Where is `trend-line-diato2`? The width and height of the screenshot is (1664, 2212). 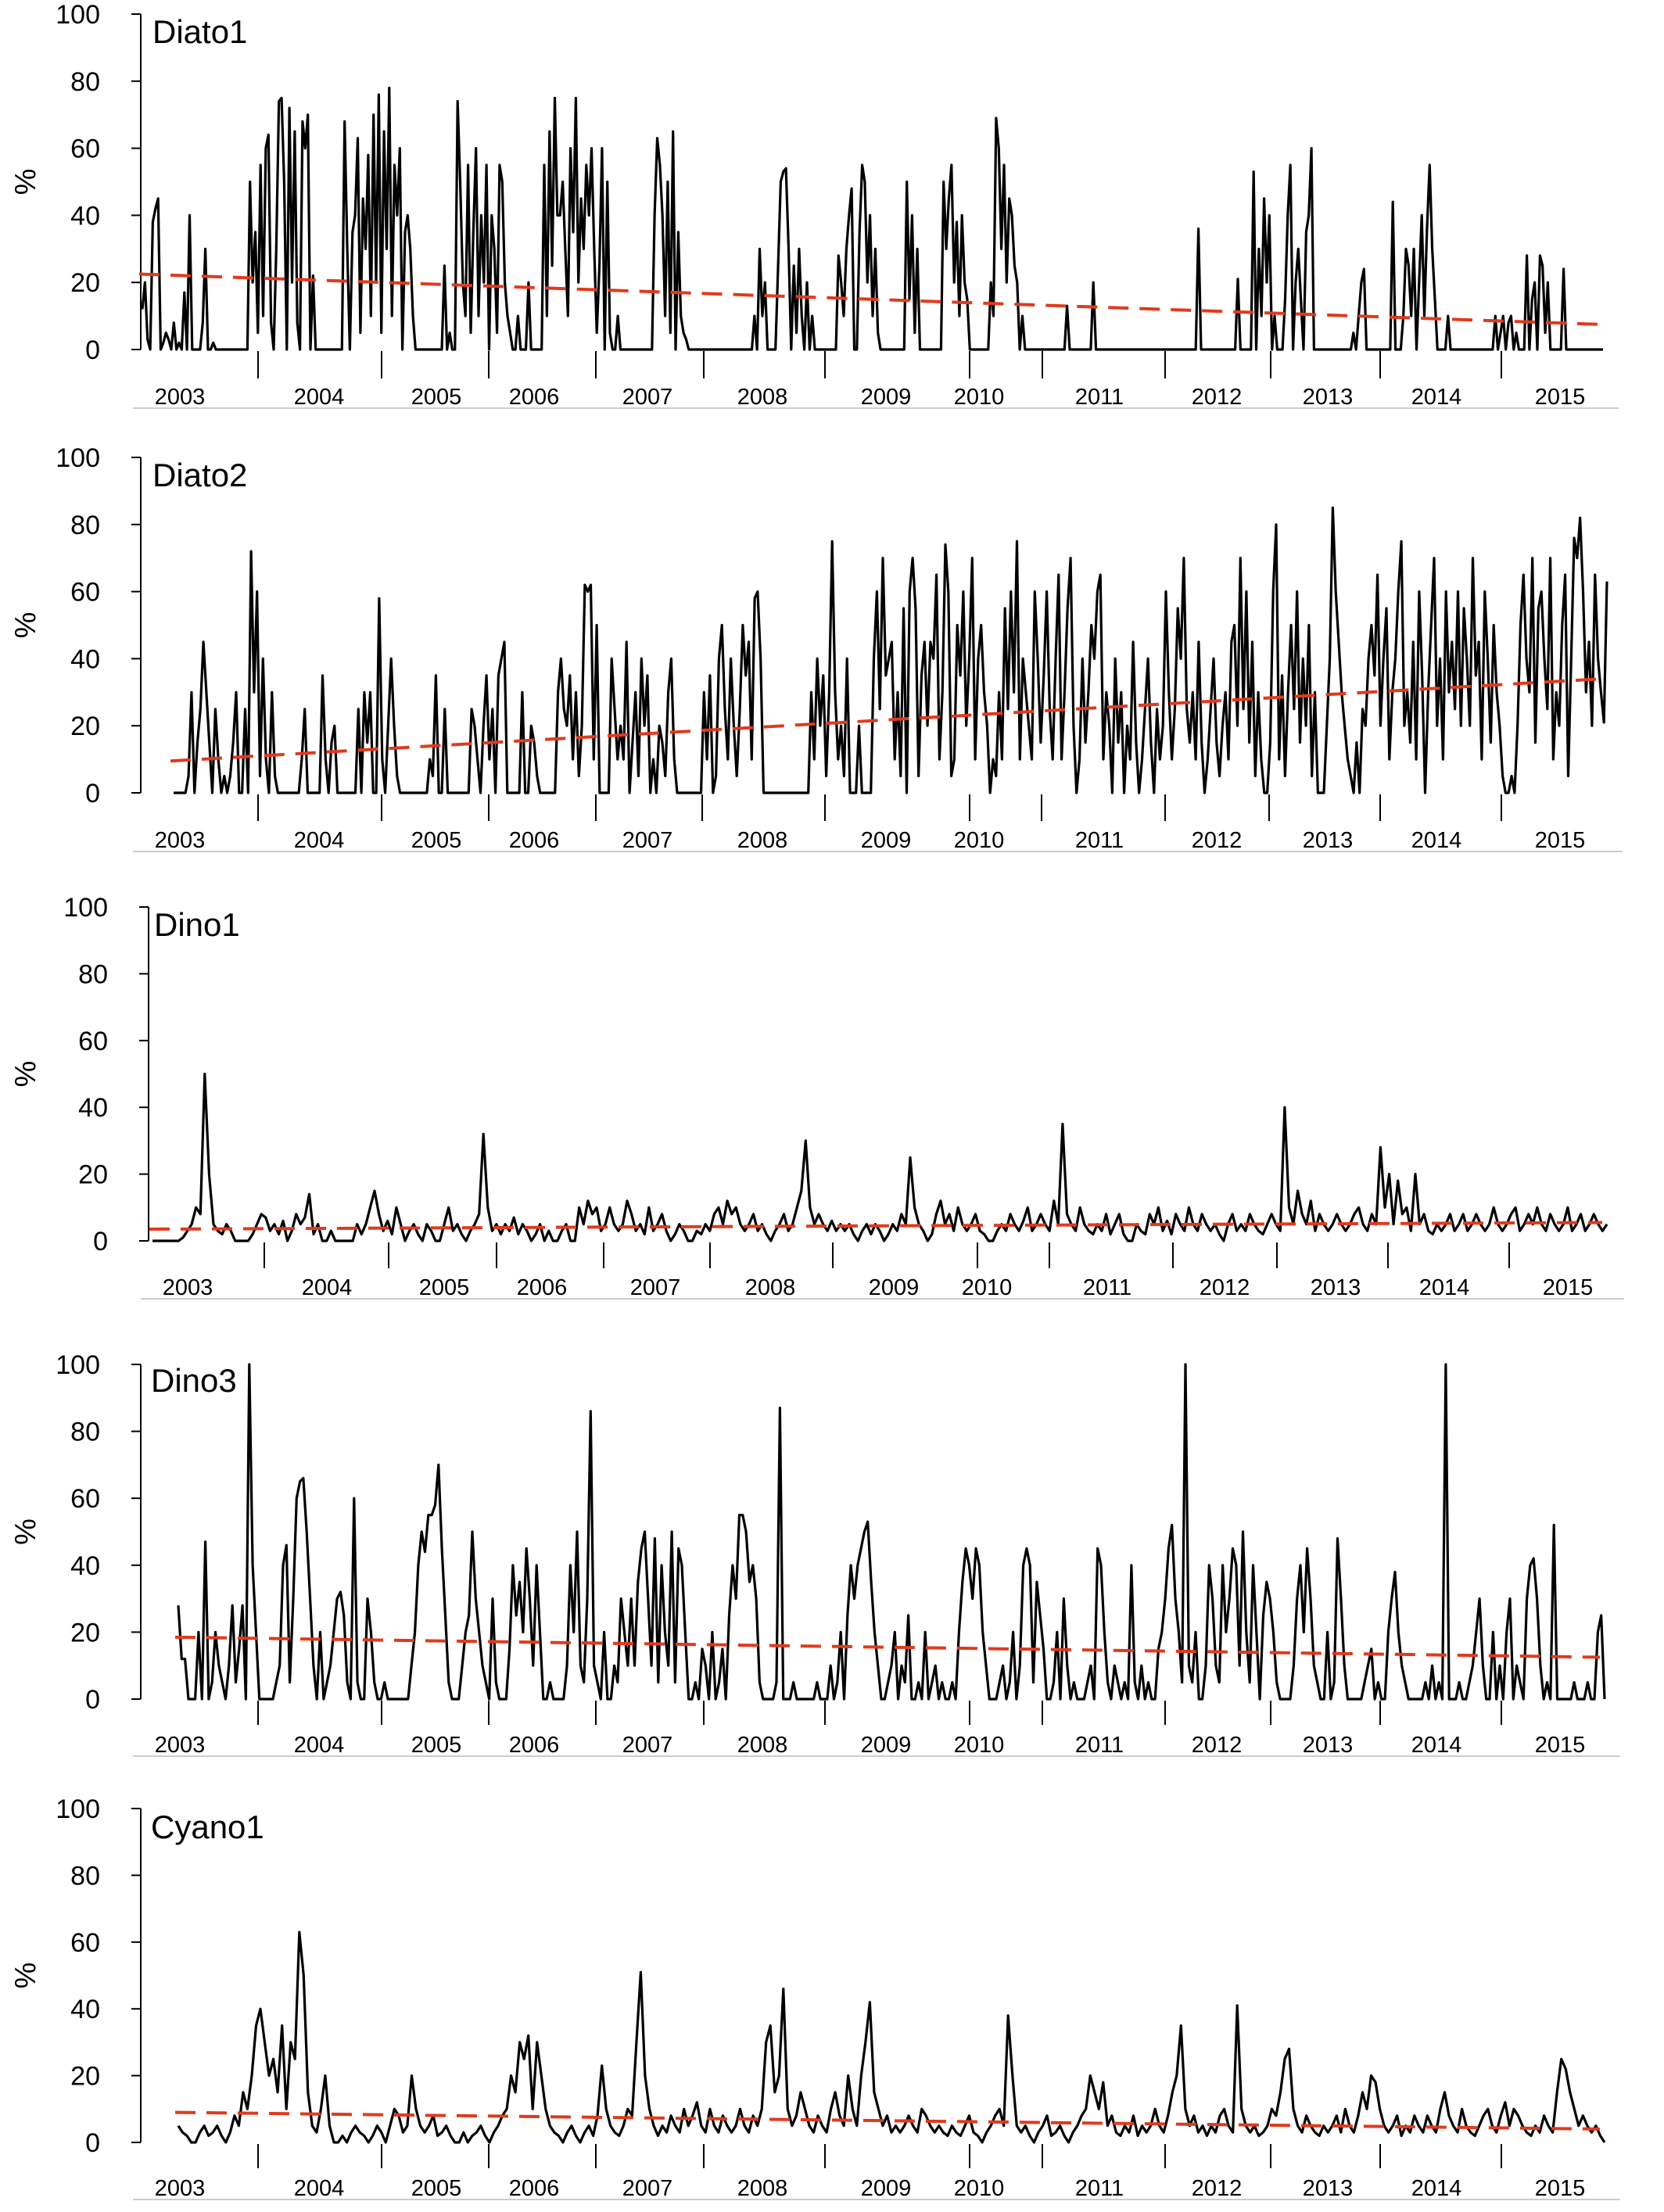
trend-line-diato2 is located at coordinates (886, 720).